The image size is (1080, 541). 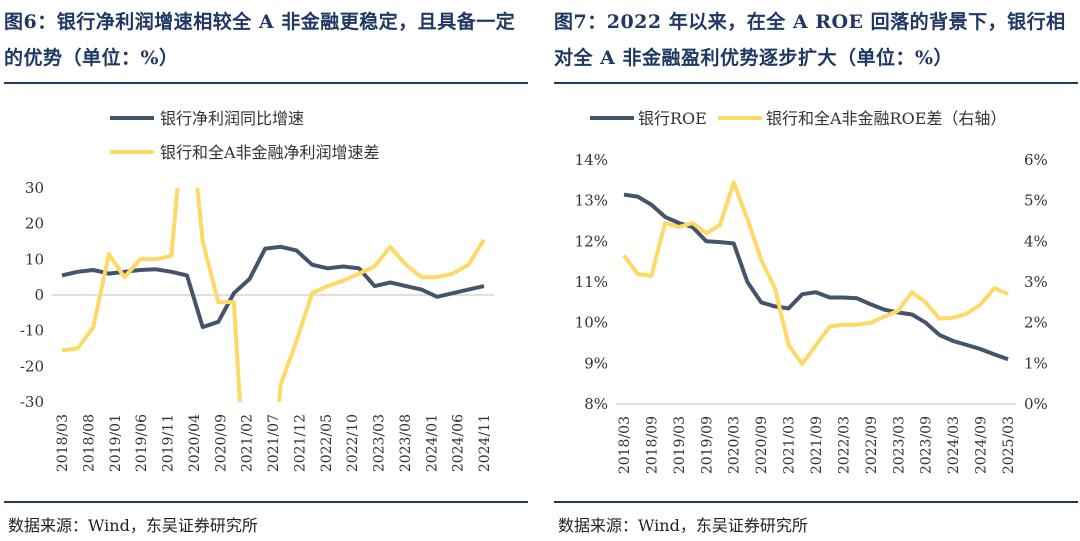 I want to click on y-tick-label-right: 4%, so click(x=1036, y=241).